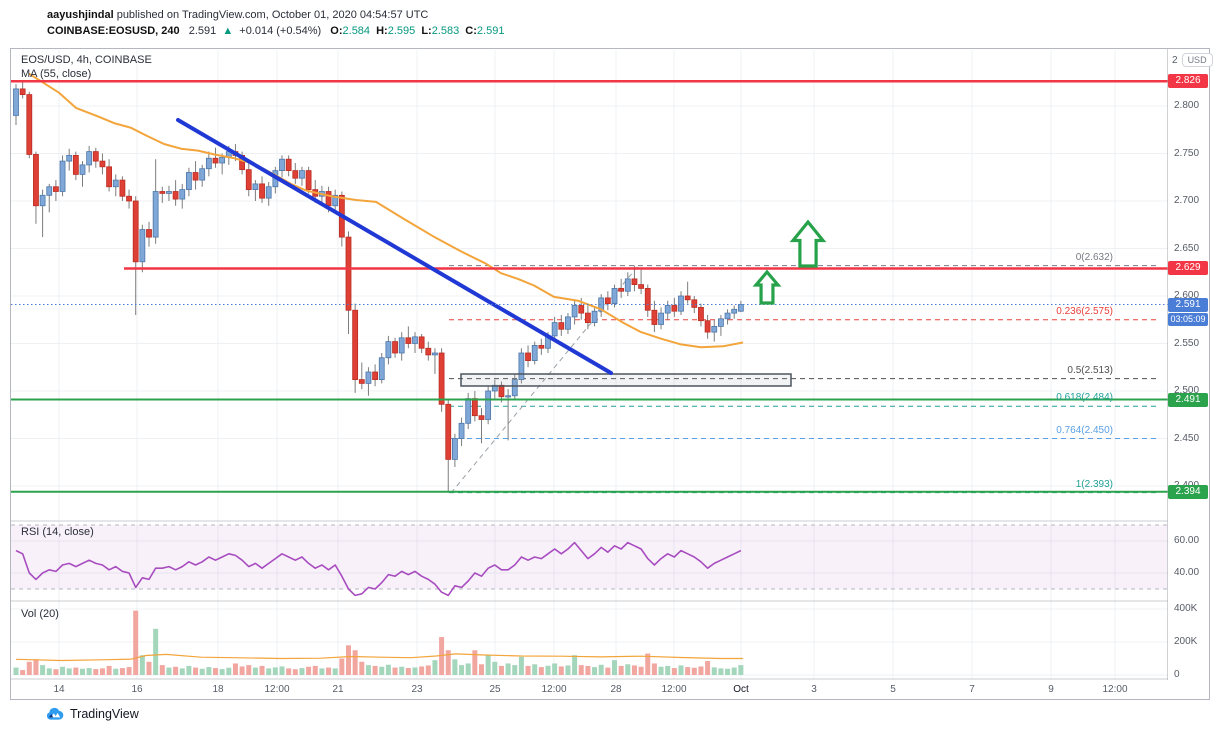 Image resolution: width=1220 pixels, height=740 pixels. I want to click on author-name: aayushjindal, so click(80, 15).